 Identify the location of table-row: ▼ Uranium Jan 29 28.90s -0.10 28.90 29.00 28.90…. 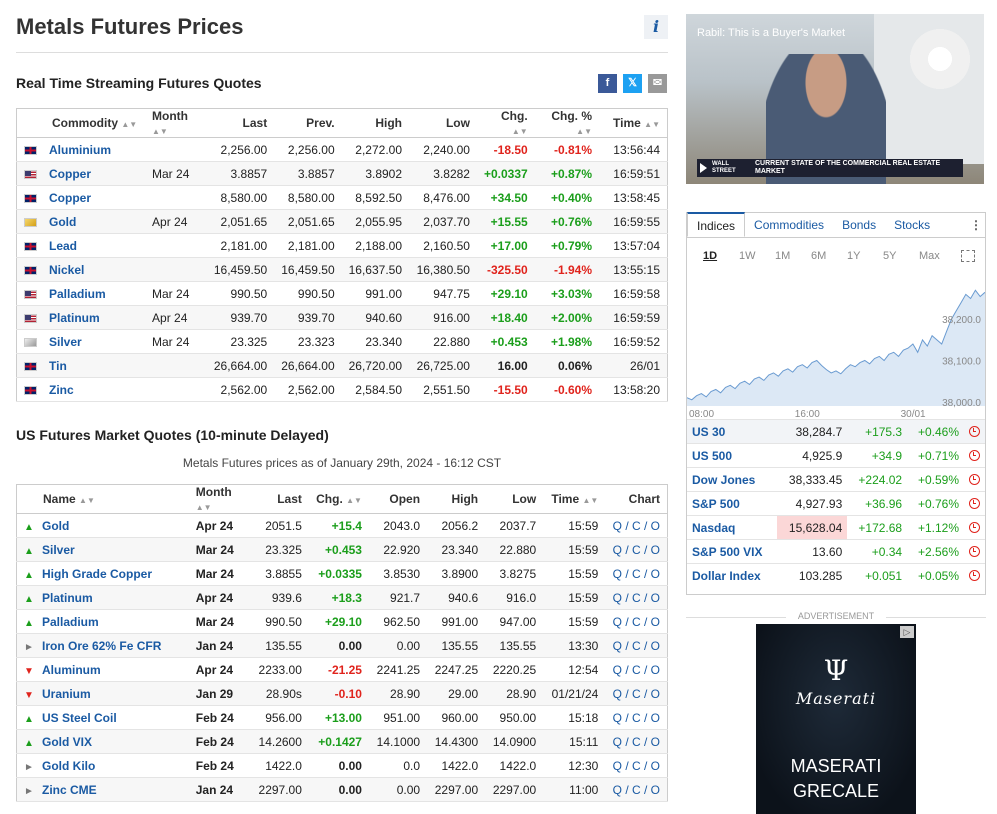
(342, 693).